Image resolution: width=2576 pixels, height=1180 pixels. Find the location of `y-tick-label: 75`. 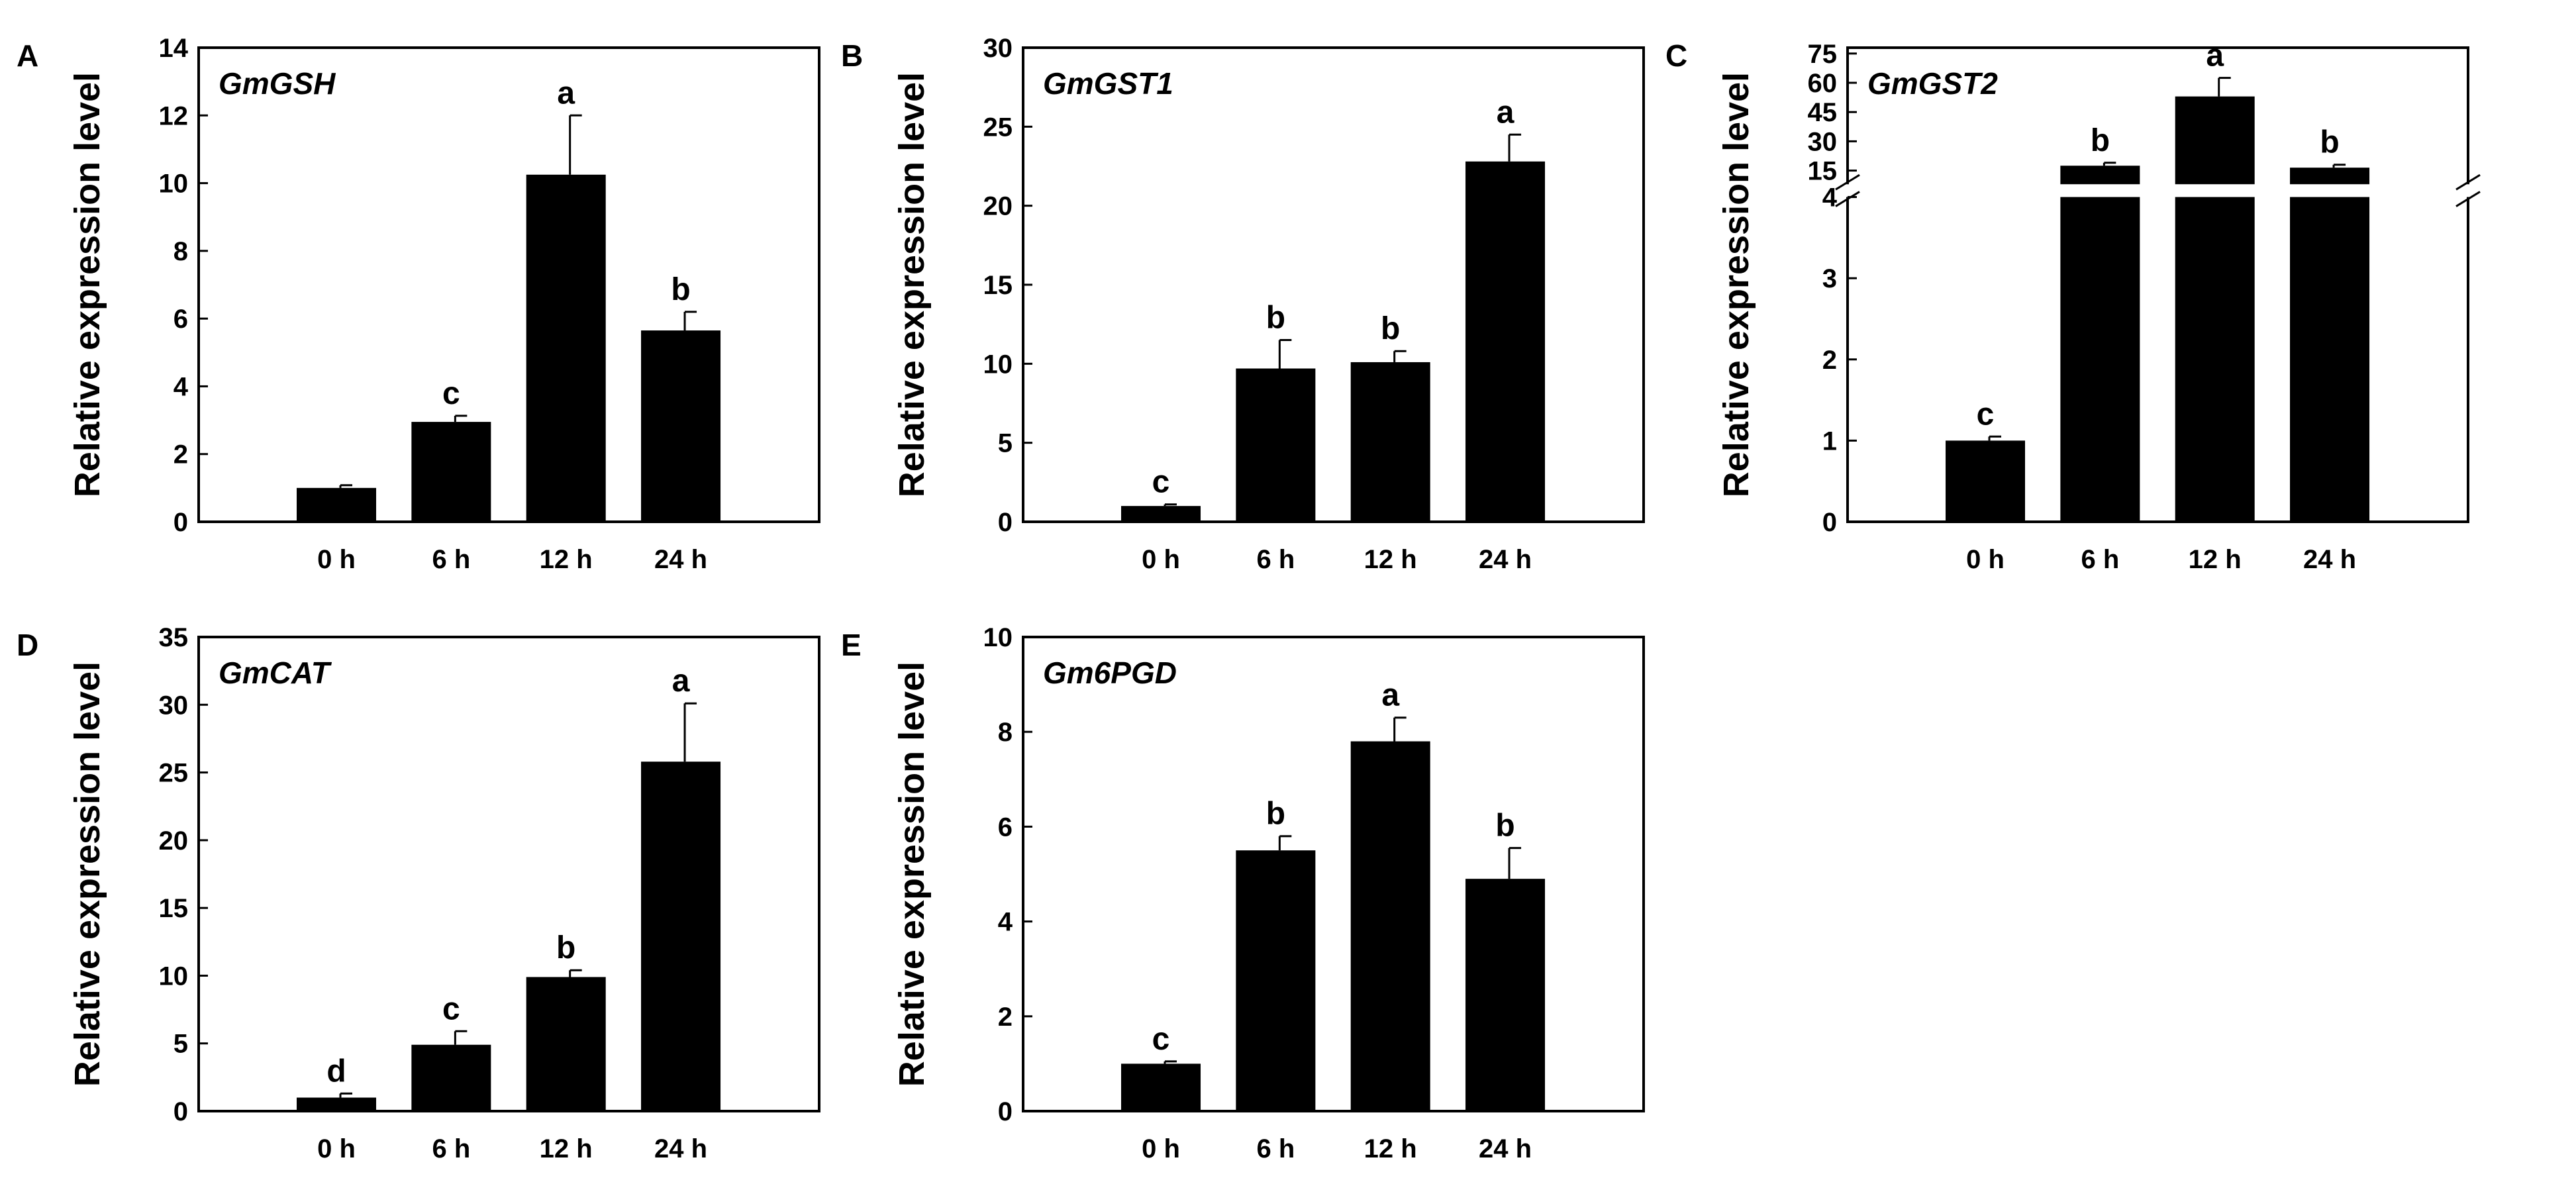

y-tick-label: 75 is located at coordinates (1823, 54).